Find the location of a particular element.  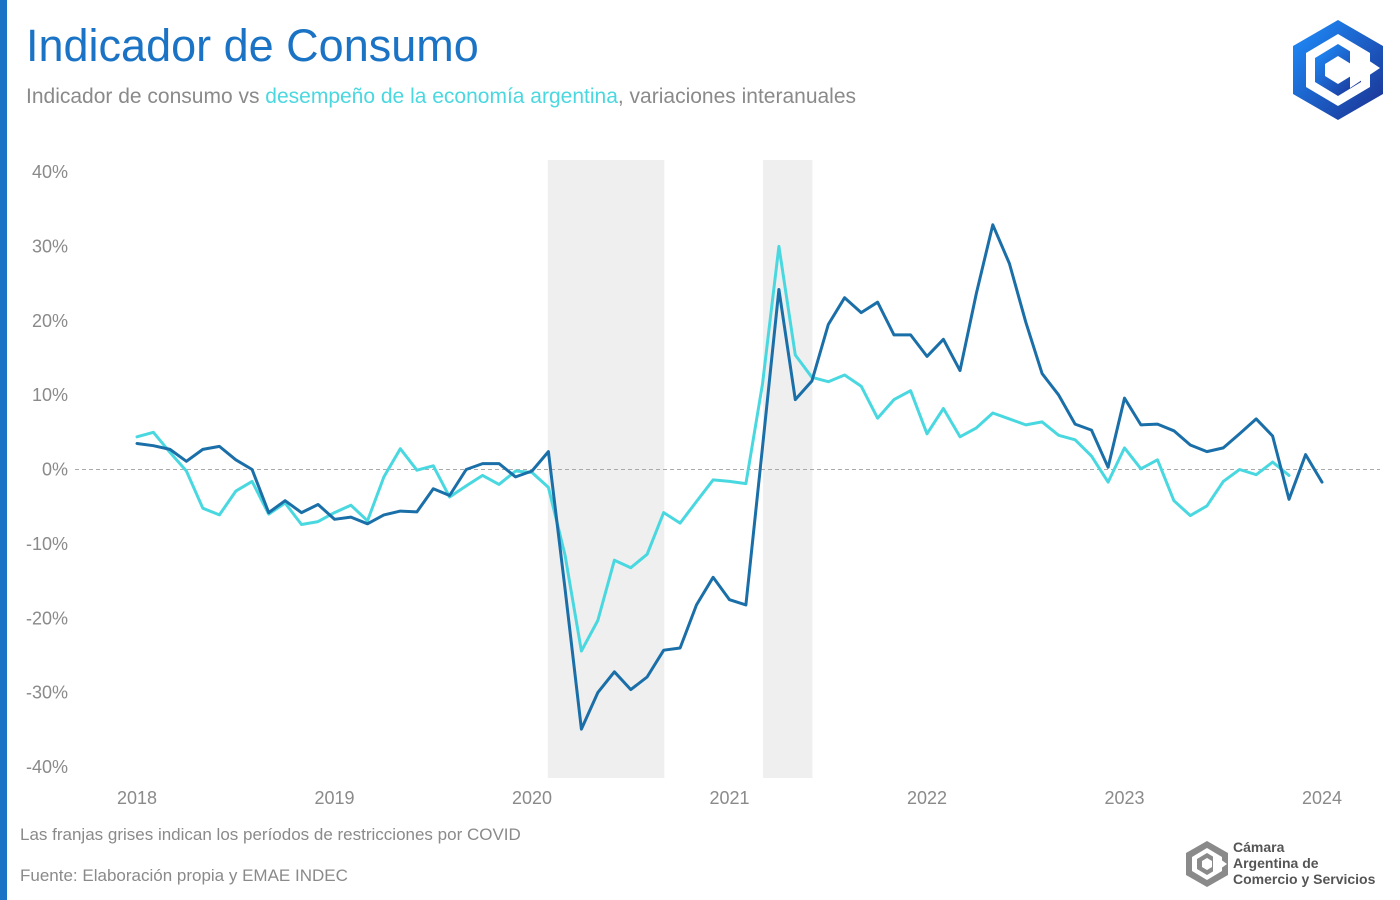

subtitle-part-2: , variaciones interanuales is located at coordinates (737, 96).